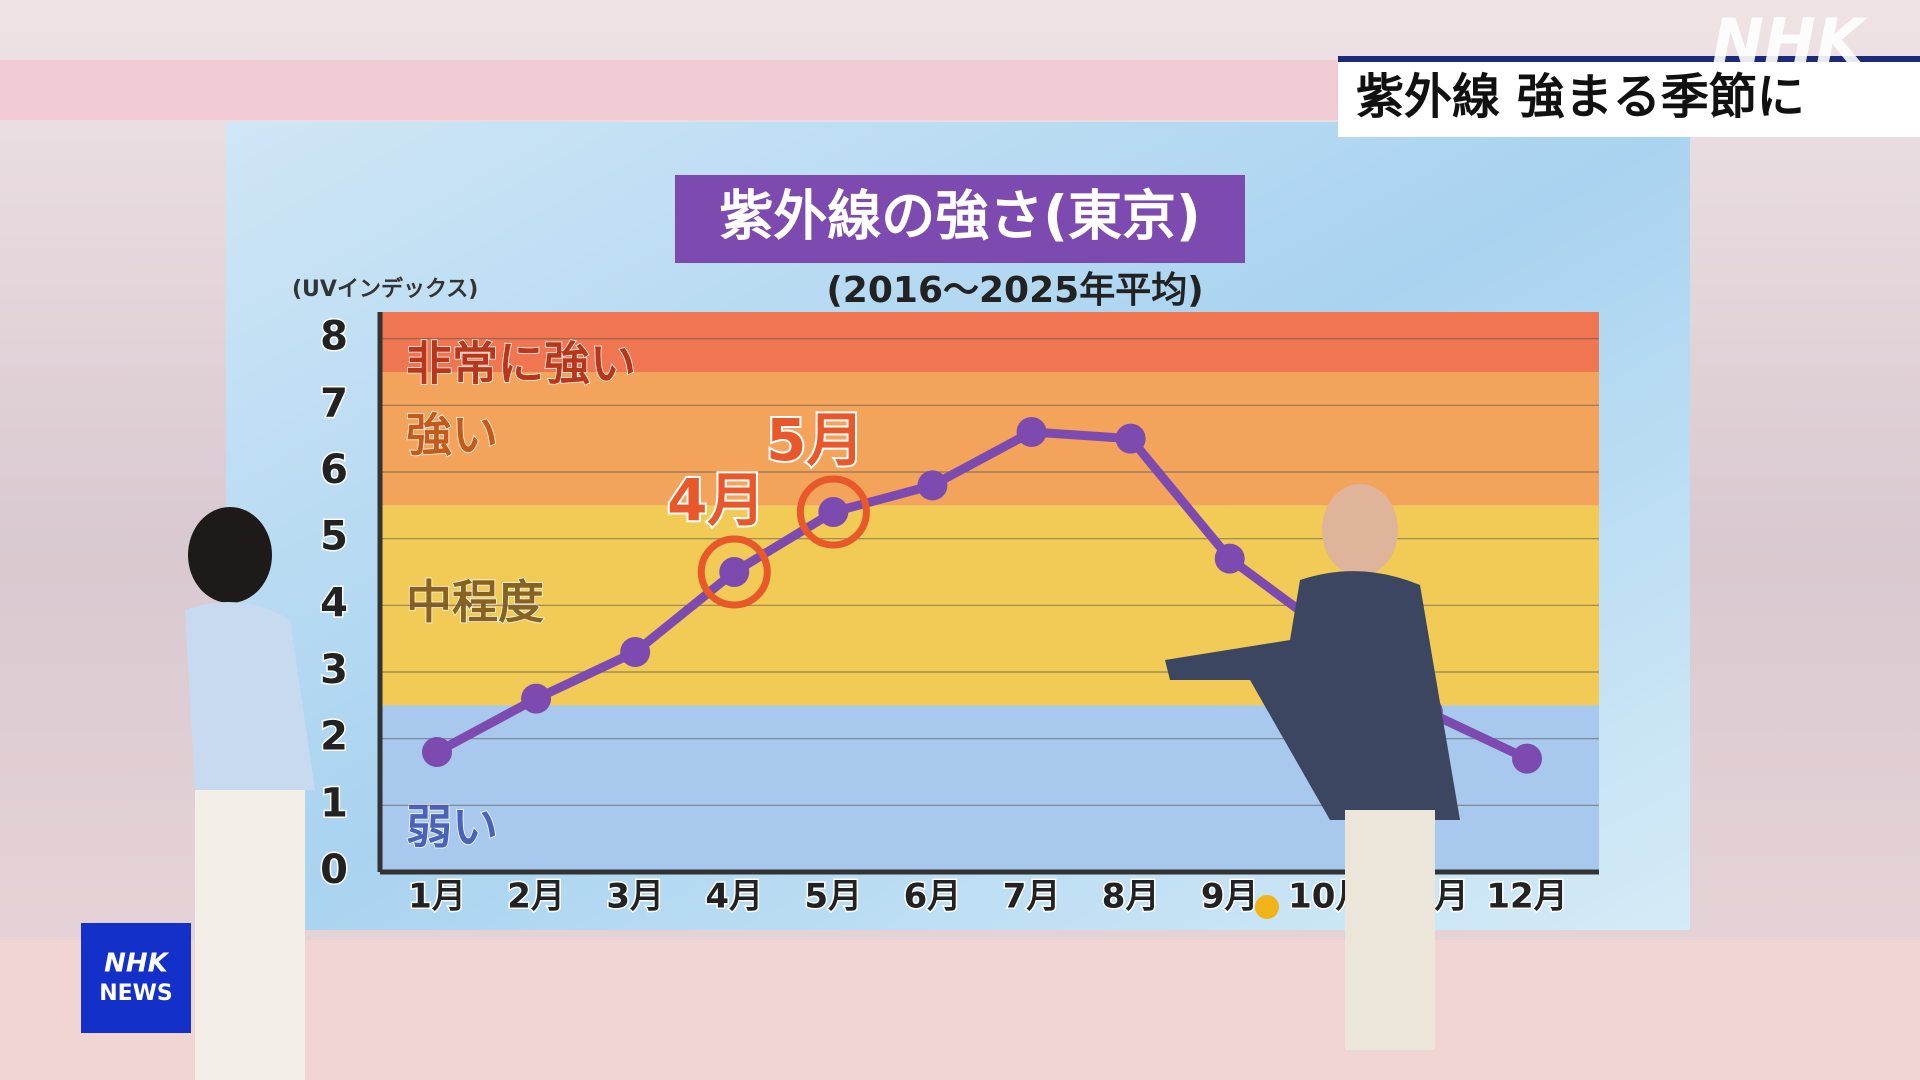 The width and height of the screenshot is (1920, 1080). I want to click on x-tick-label: 5月, so click(834, 897).